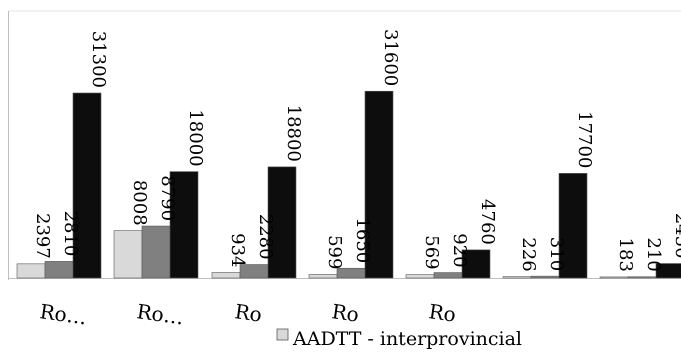 The width and height of the screenshot is (681, 353). What do you see at coordinates (448, 275) in the screenshot?
I see `bar-s2-c5` at bounding box center [448, 275].